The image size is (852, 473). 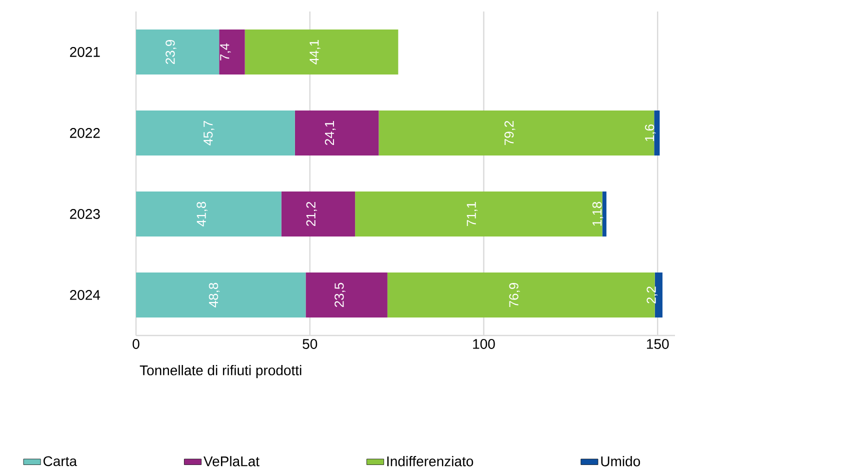 What do you see at coordinates (340, 294) in the screenshot?
I see `data-label: 23,5` at bounding box center [340, 294].